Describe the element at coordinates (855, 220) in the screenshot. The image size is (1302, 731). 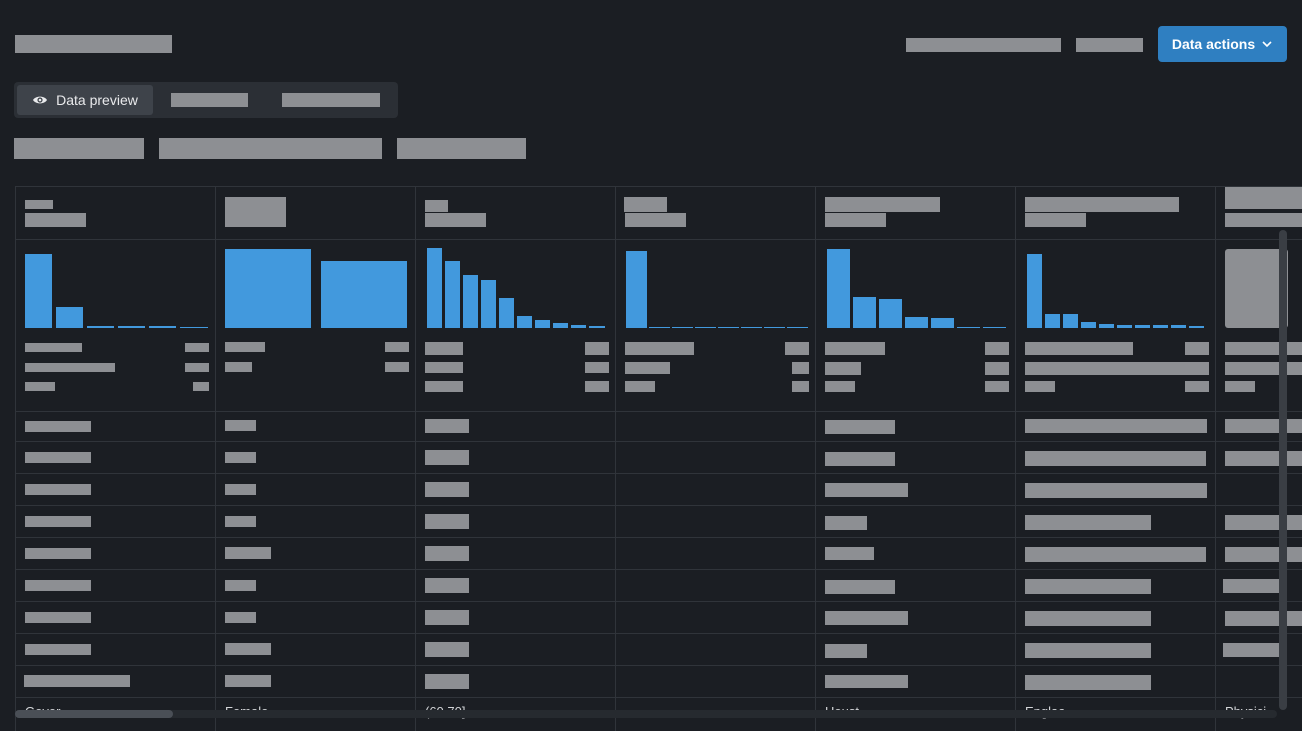
I see `column-header-5-name` at that location.